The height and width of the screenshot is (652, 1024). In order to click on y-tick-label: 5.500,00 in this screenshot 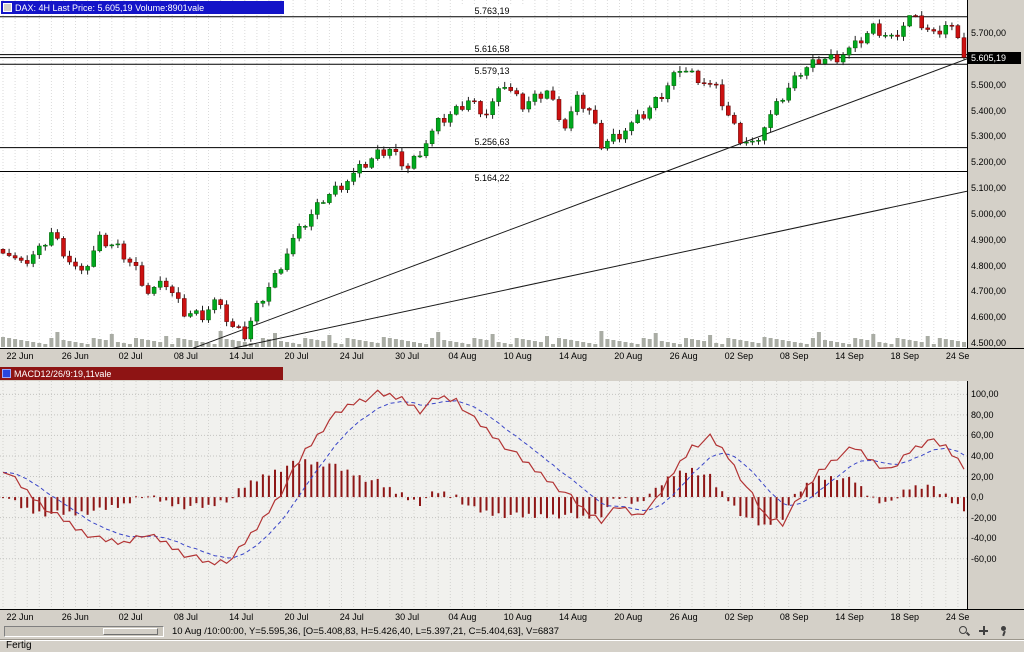, I will do `click(989, 84)`.